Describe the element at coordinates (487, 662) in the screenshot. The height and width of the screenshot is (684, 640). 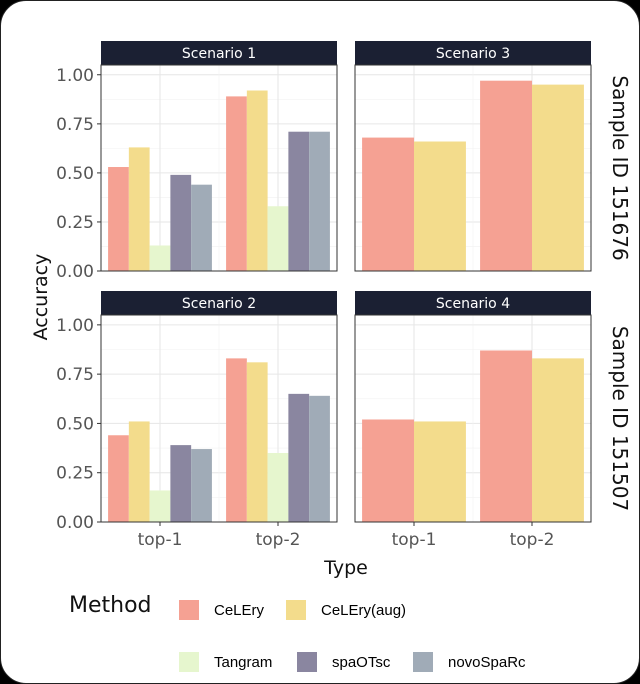
I see `legend-label-novosparc: novoSpaRc` at that location.